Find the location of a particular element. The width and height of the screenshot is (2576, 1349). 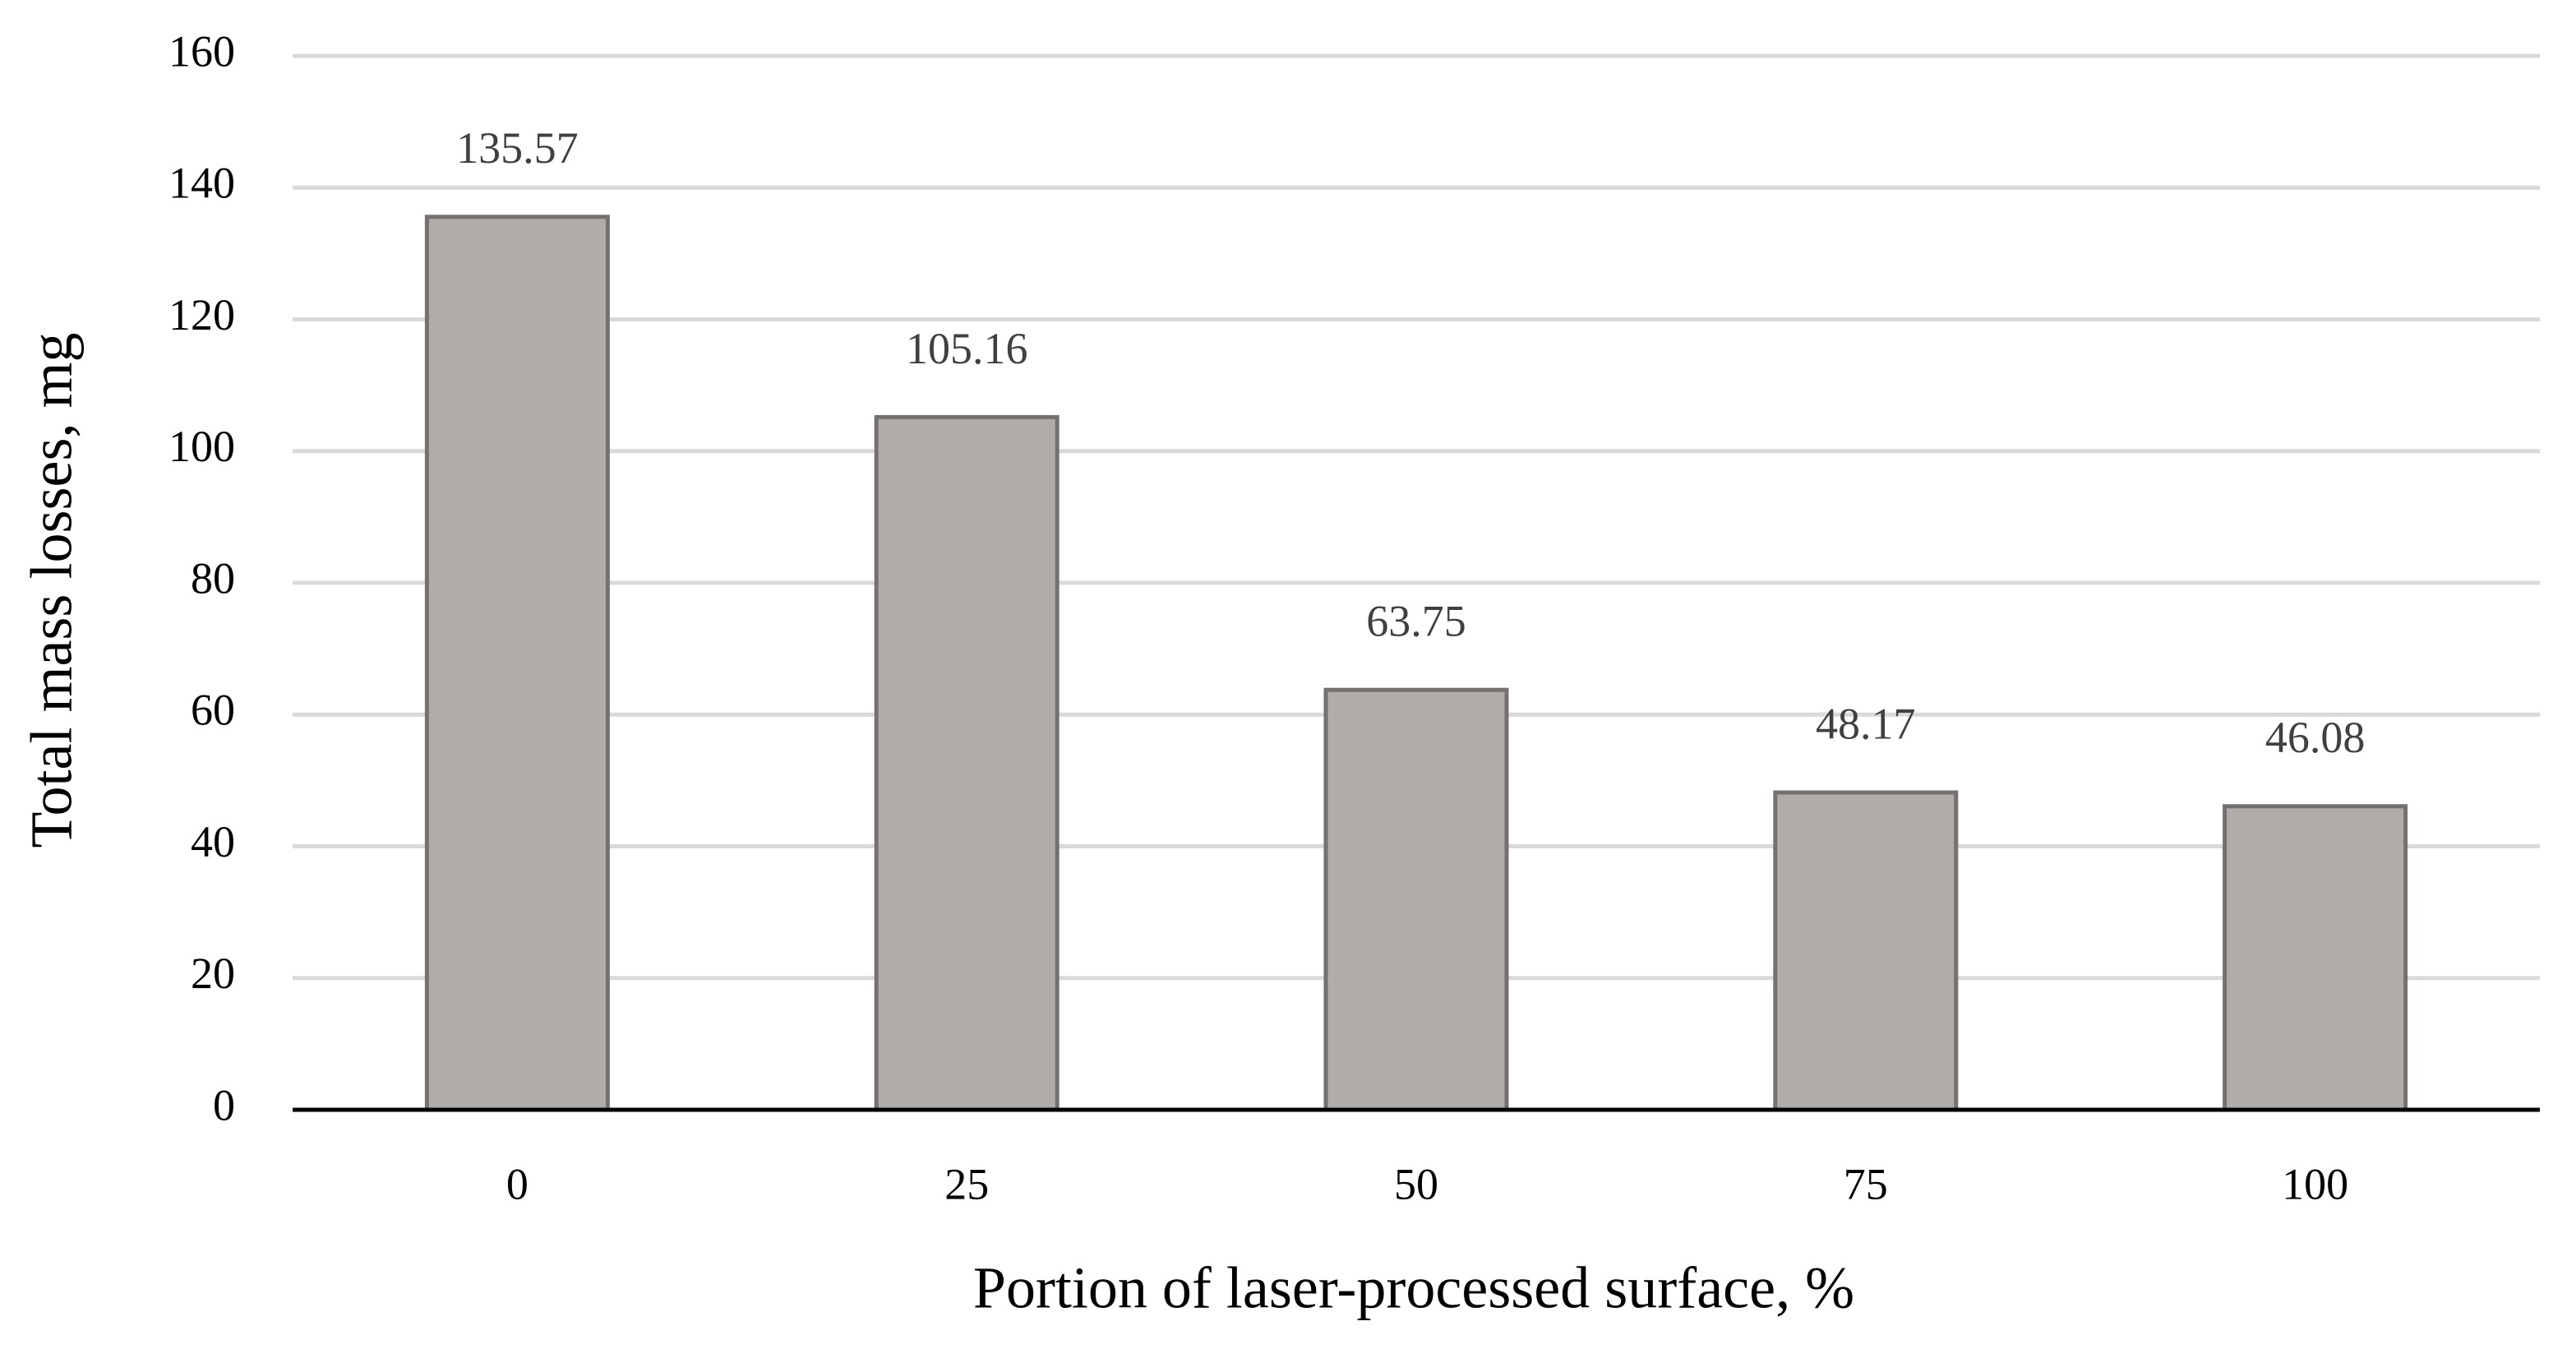

y-tick-label: 80 is located at coordinates (213, 578).